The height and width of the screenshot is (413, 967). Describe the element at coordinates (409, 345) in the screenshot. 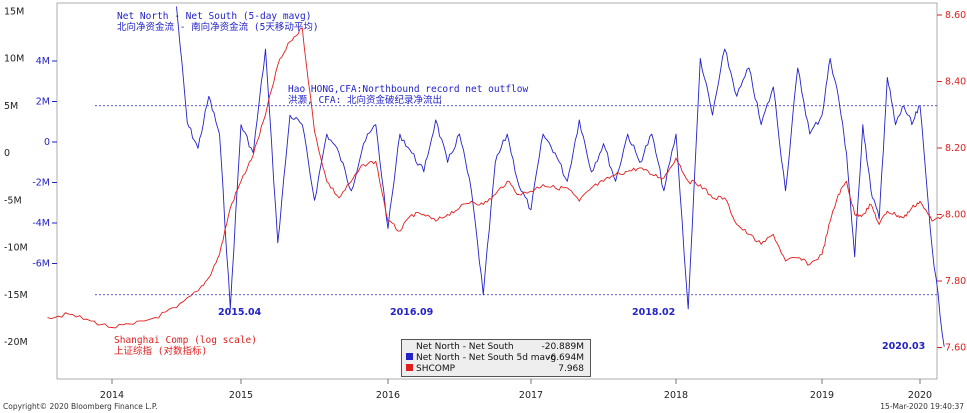

I see `legend-swatch-net` at that location.